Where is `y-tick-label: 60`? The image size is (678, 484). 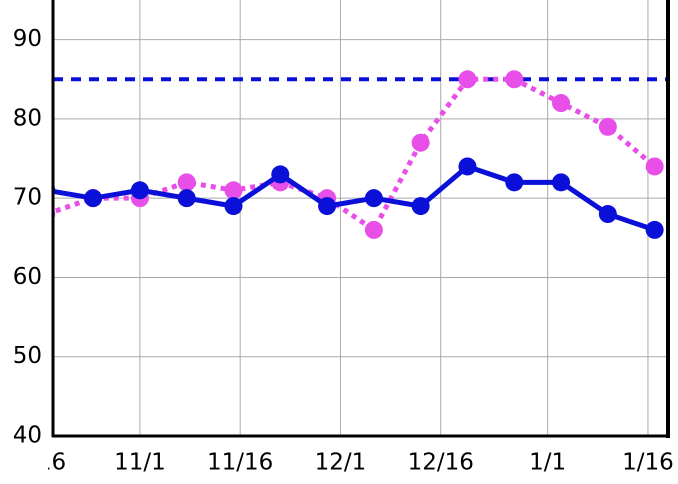
y-tick-label: 60 is located at coordinates (27, 277).